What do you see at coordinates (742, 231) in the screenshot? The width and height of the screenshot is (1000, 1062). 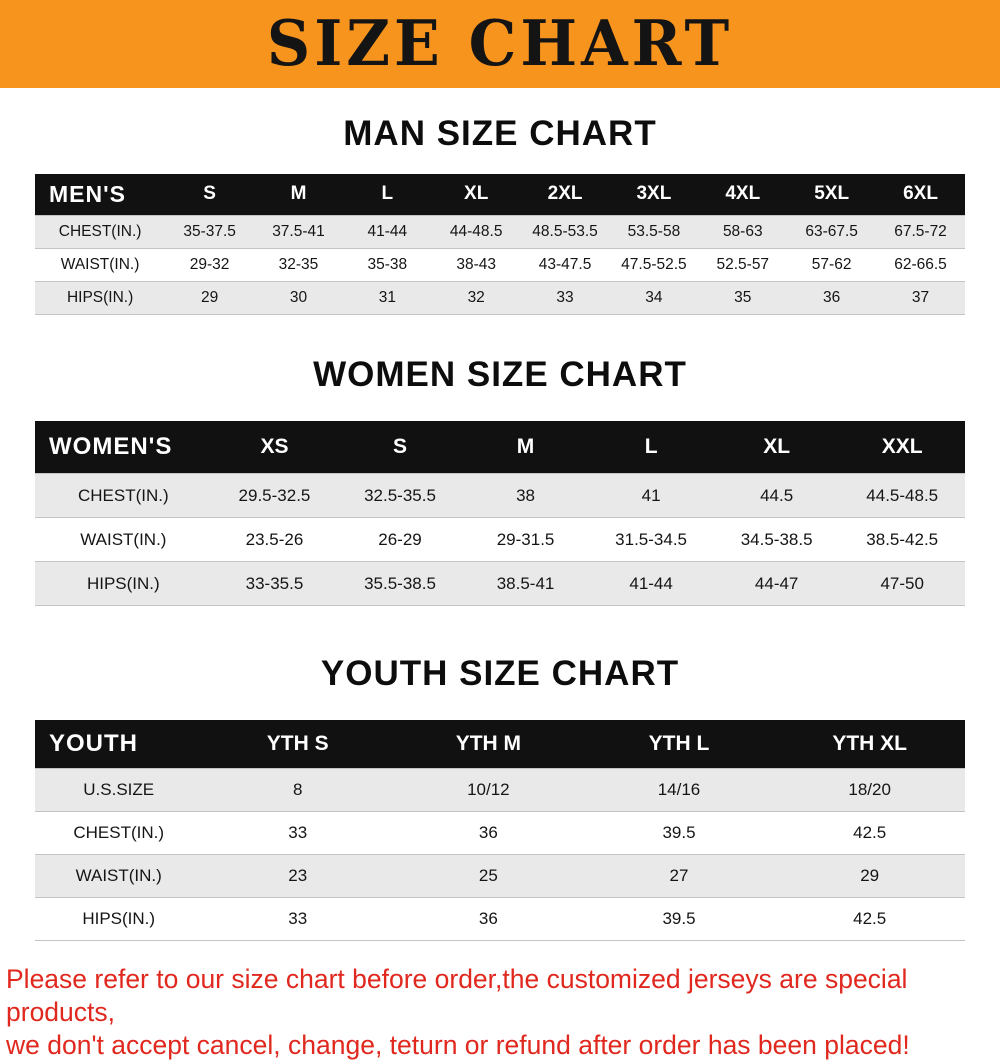 I see `measurement-value: 58-63` at bounding box center [742, 231].